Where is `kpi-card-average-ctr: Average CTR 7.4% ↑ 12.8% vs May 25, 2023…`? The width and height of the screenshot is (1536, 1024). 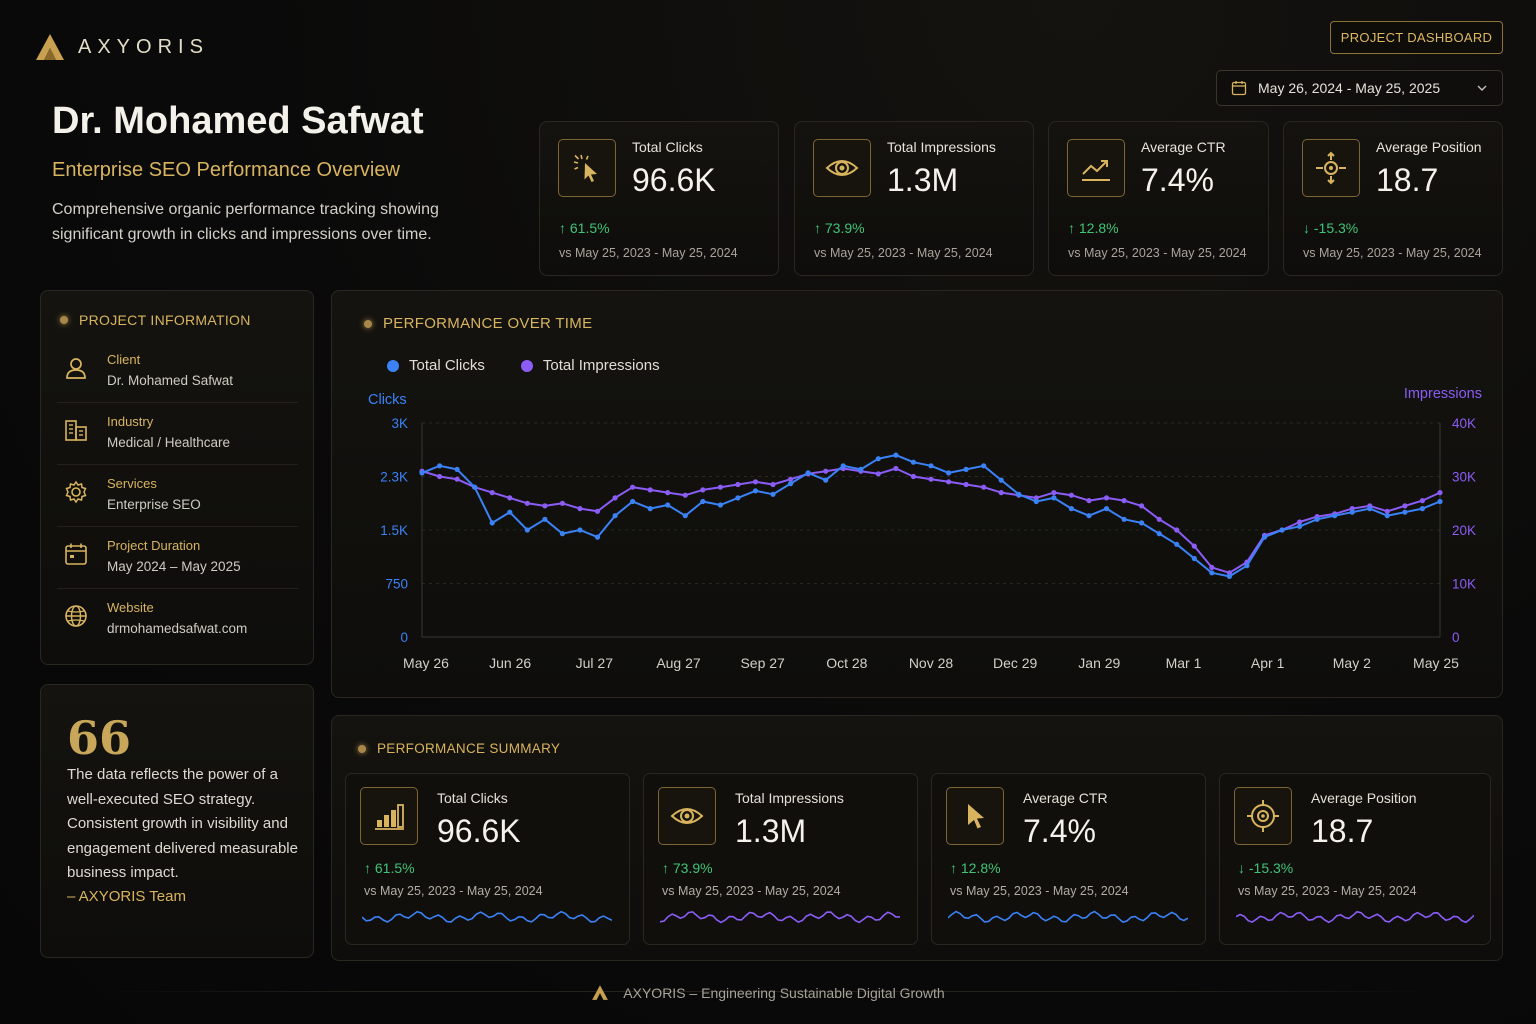
kpi-card-average-ctr: Average CTR 7.4% ↑ 12.8% vs May 25, 2023… is located at coordinates (1158, 198).